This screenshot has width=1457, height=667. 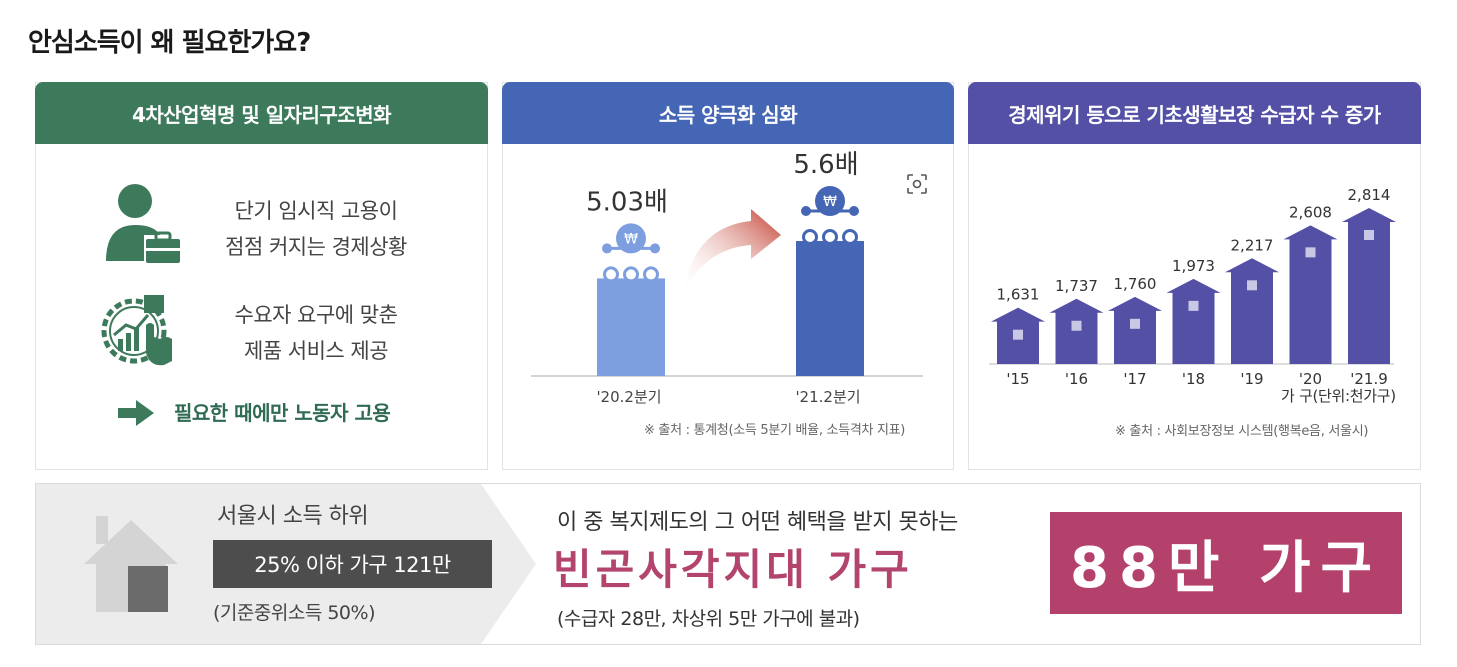 I want to click on value-label-4: 2,217, so click(x=1252, y=245).